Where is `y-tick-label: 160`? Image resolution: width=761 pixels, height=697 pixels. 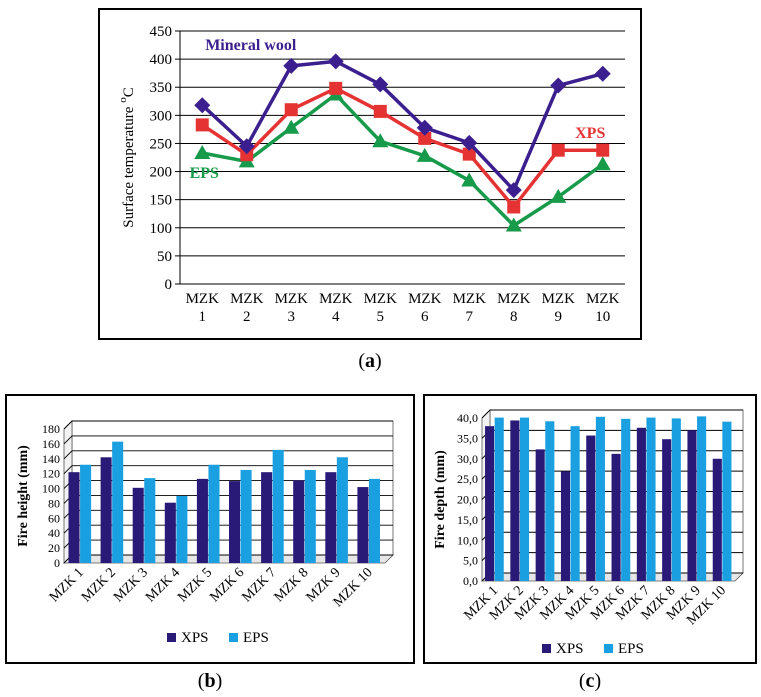 y-tick-label: 160 is located at coordinates (51, 444).